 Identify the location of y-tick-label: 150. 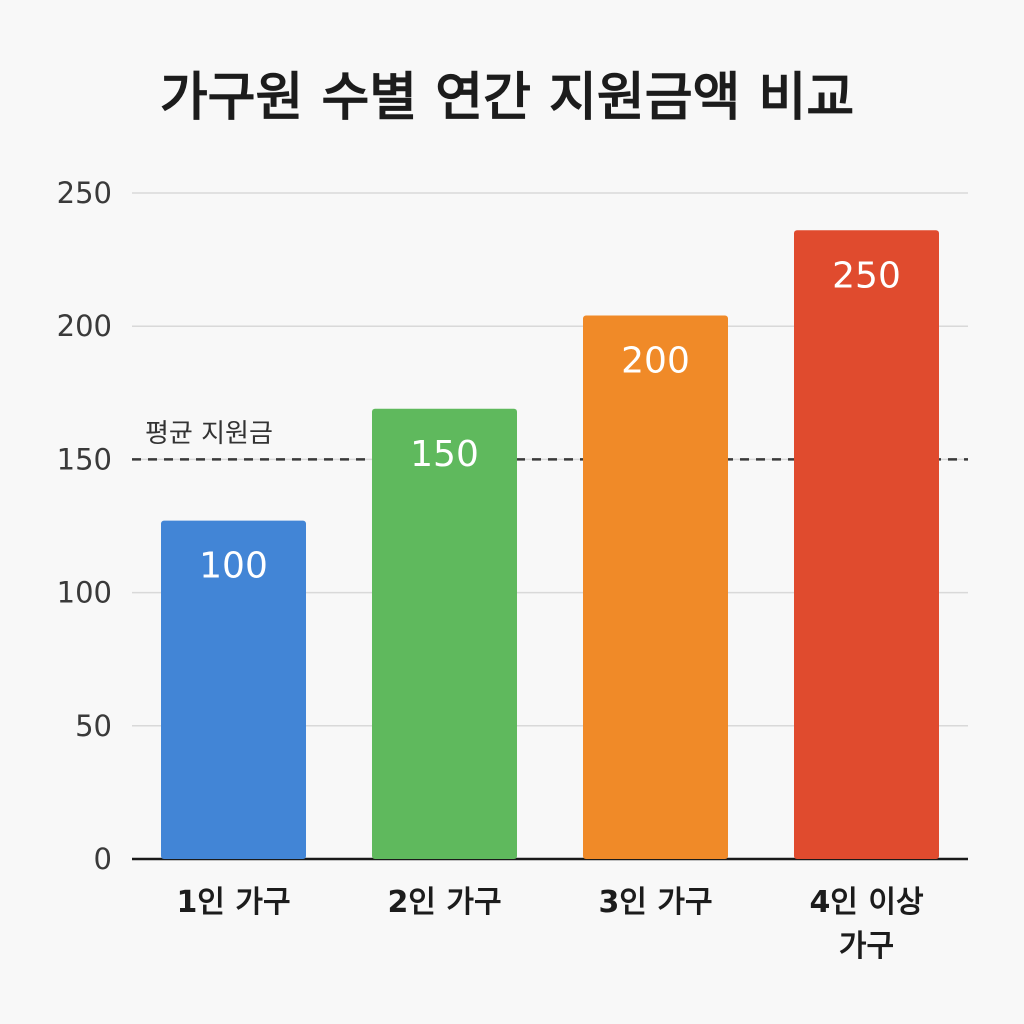
(84, 459).